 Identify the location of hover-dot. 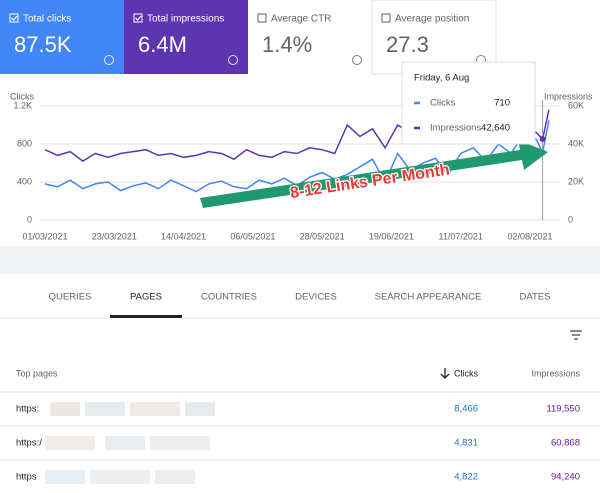
(542, 138).